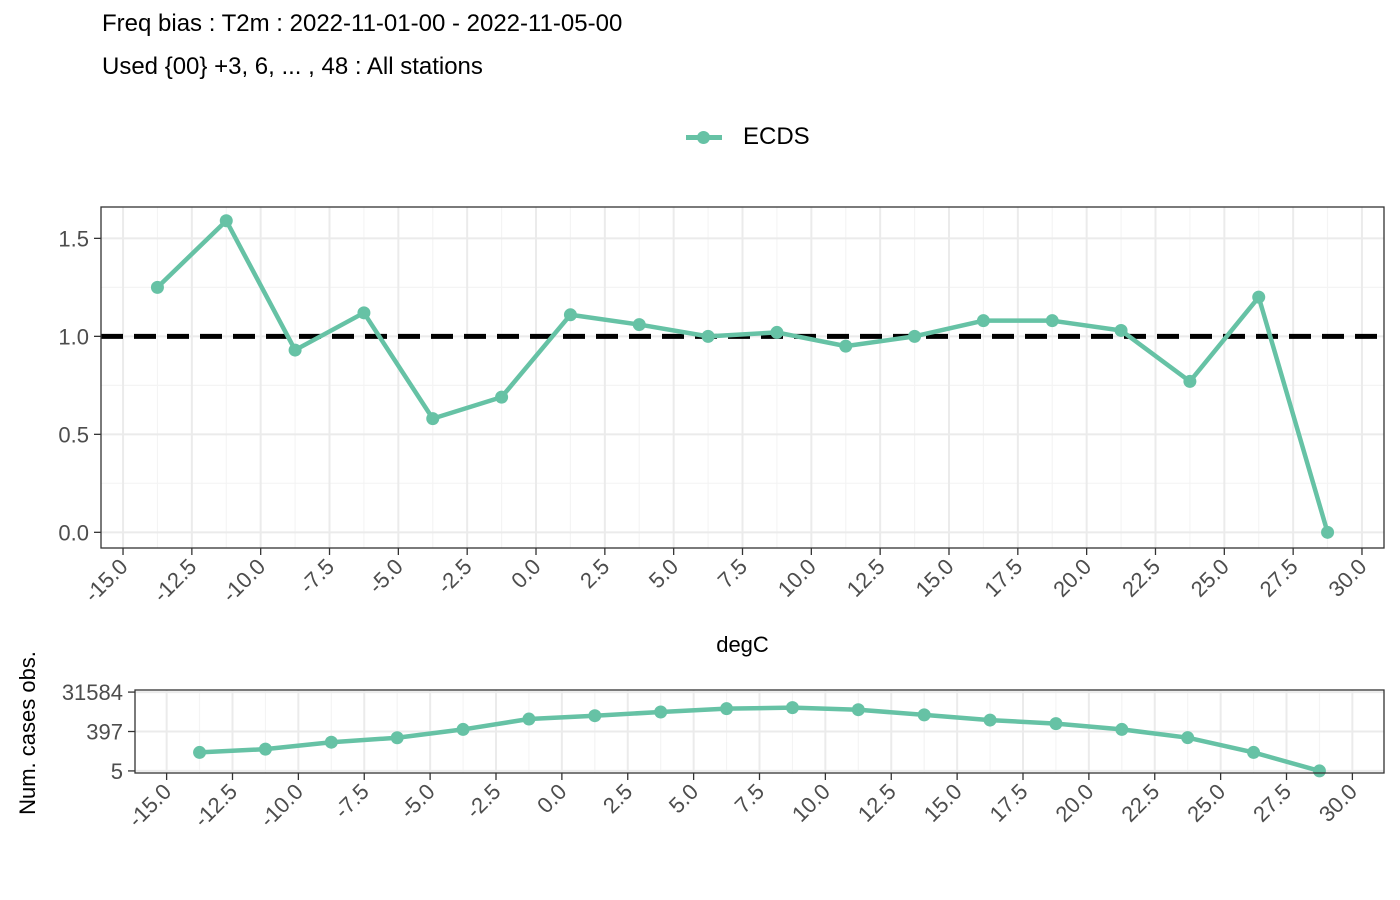  I want to click on y-tick-label: 0.5, so click(73, 434).